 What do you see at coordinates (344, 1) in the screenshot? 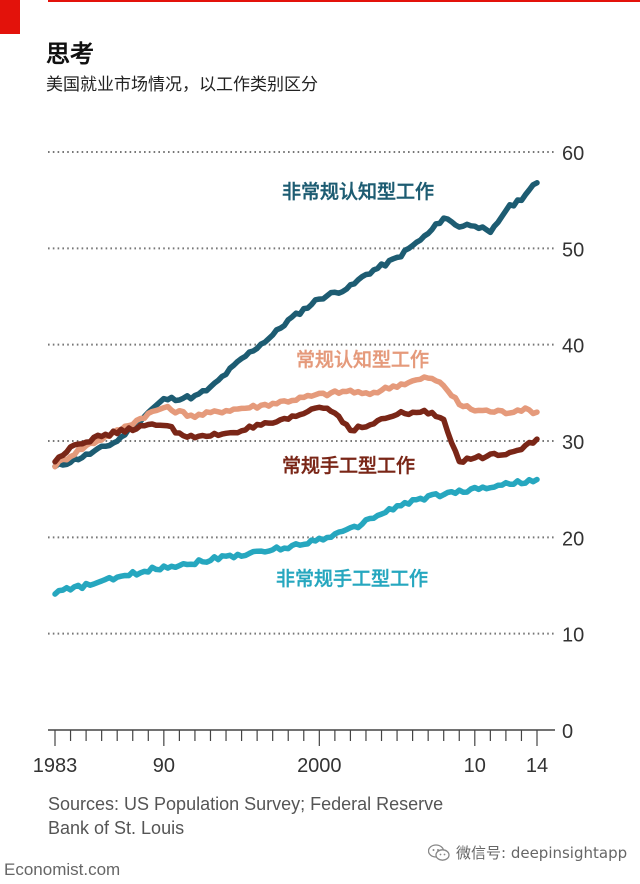
I see `top-rule` at bounding box center [344, 1].